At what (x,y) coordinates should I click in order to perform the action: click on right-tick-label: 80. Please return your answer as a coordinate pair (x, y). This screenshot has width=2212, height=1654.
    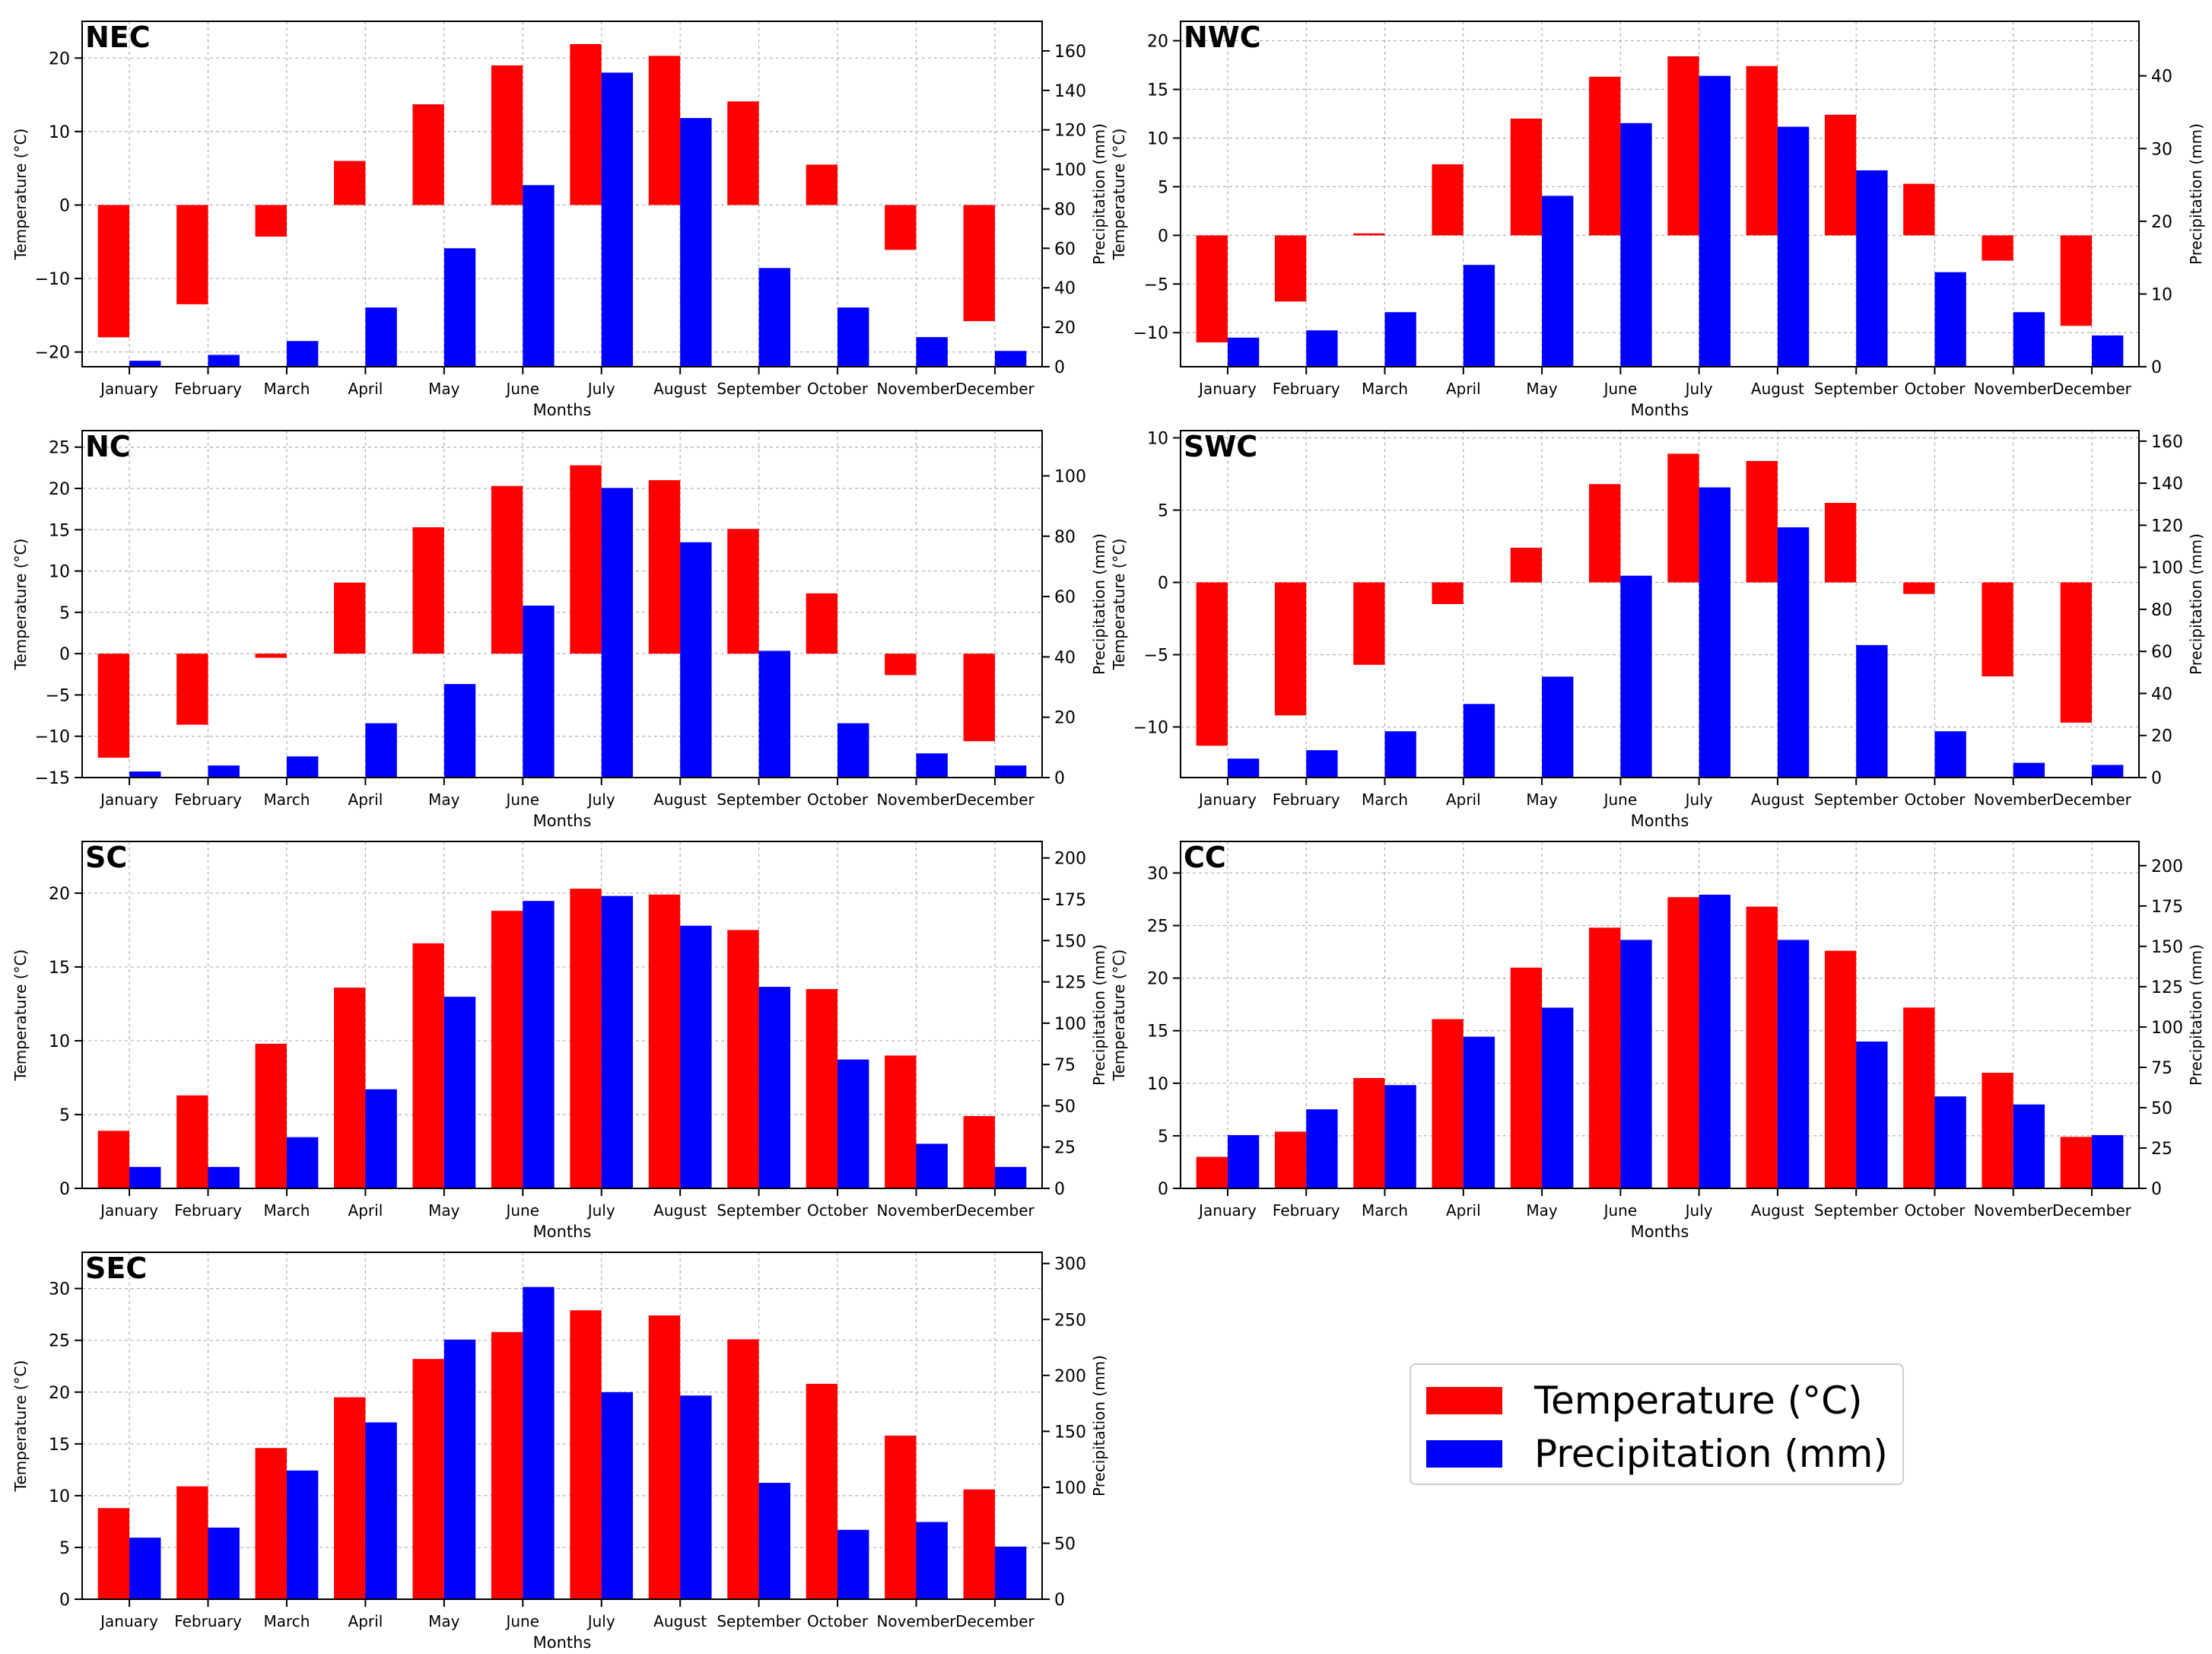
    Looking at the image, I should click on (1065, 538).